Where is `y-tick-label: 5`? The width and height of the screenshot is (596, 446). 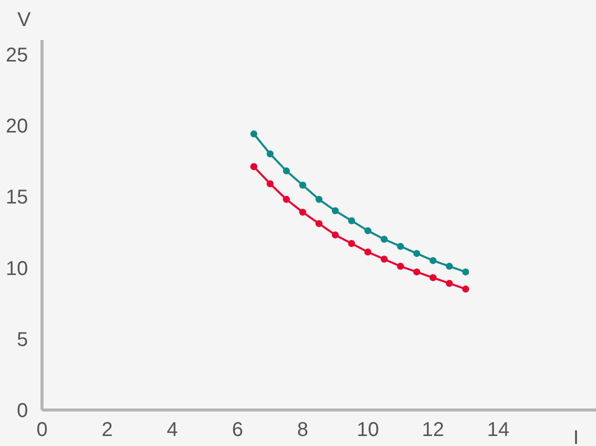
y-tick-label: 5 is located at coordinates (22, 339).